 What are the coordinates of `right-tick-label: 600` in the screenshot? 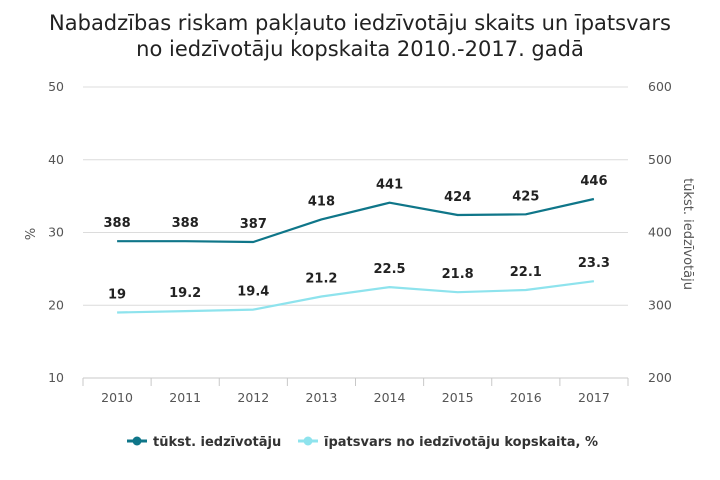 It's located at (660, 86).